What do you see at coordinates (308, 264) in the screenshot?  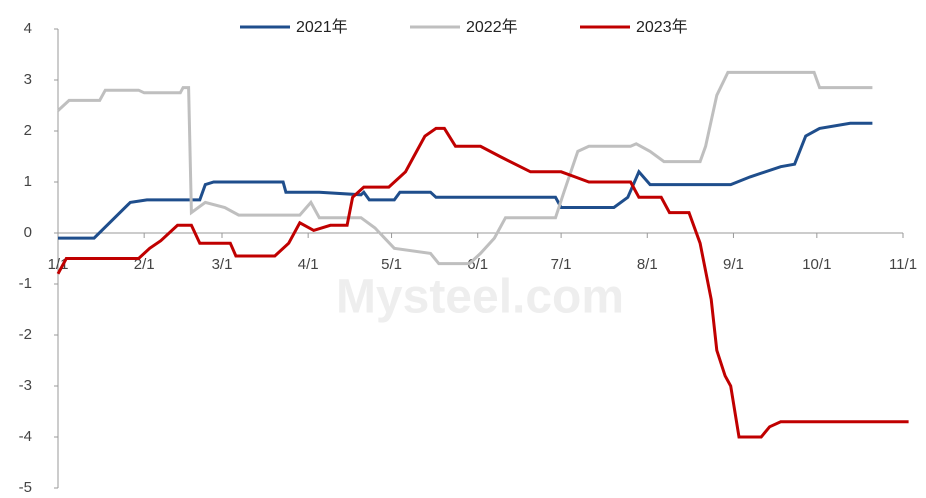 I see `x-tick-label: 4/1` at bounding box center [308, 264].